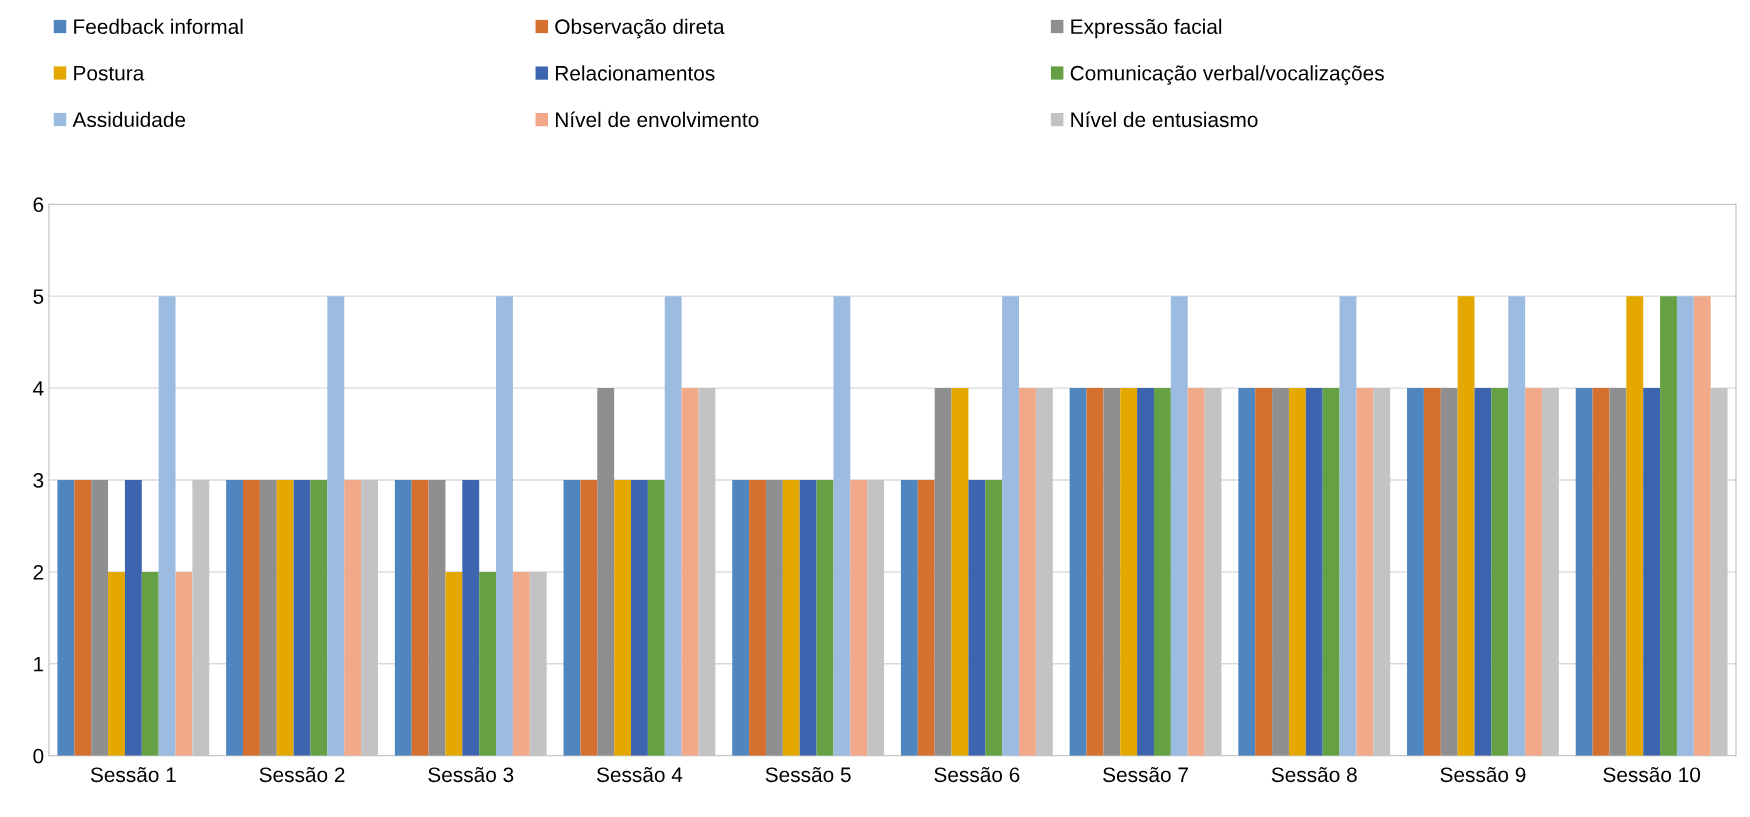 This screenshot has height=817, width=1750. Describe the element at coordinates (1483, 774) in the screenshot. I see `x-tick-label: Sessão 9` at that location.